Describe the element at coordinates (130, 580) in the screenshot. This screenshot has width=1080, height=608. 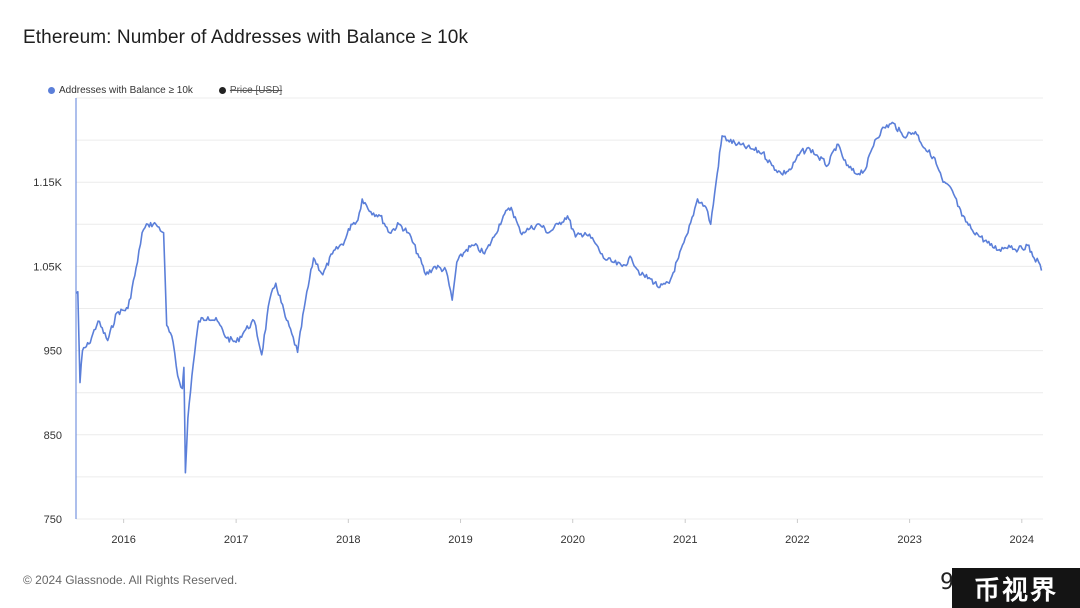
I see `copyright-text: © 2024 Glassnode. All Rights Reserved.` at that location.